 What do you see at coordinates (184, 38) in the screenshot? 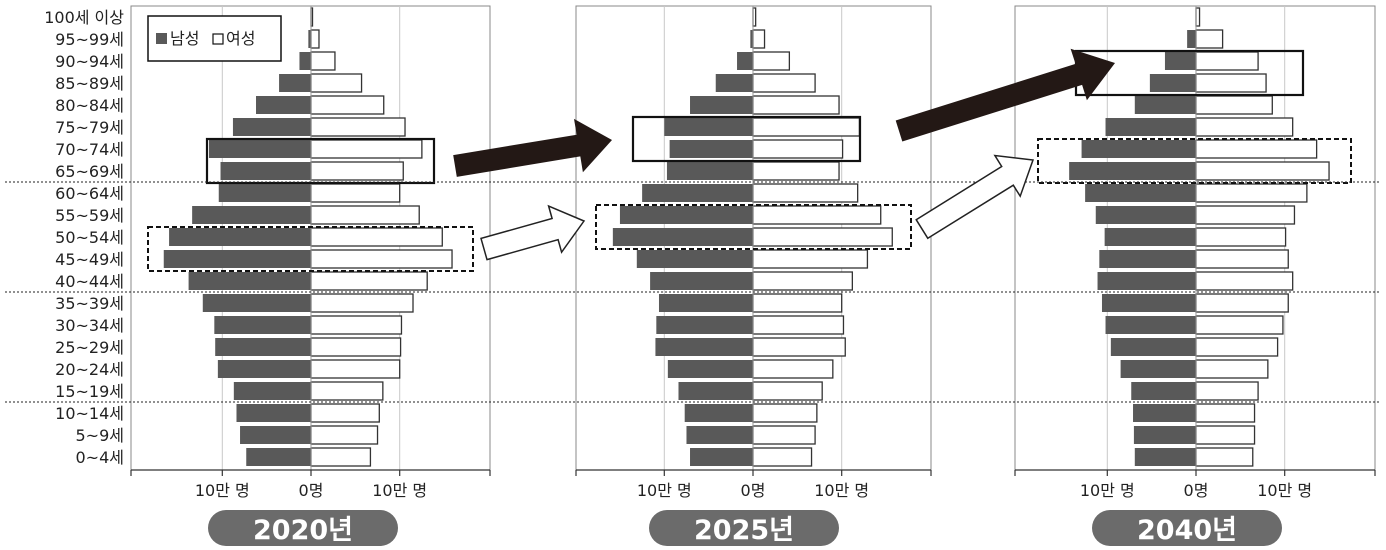
I see `legend-male-label: 남성` at bounding box center [184, 38].